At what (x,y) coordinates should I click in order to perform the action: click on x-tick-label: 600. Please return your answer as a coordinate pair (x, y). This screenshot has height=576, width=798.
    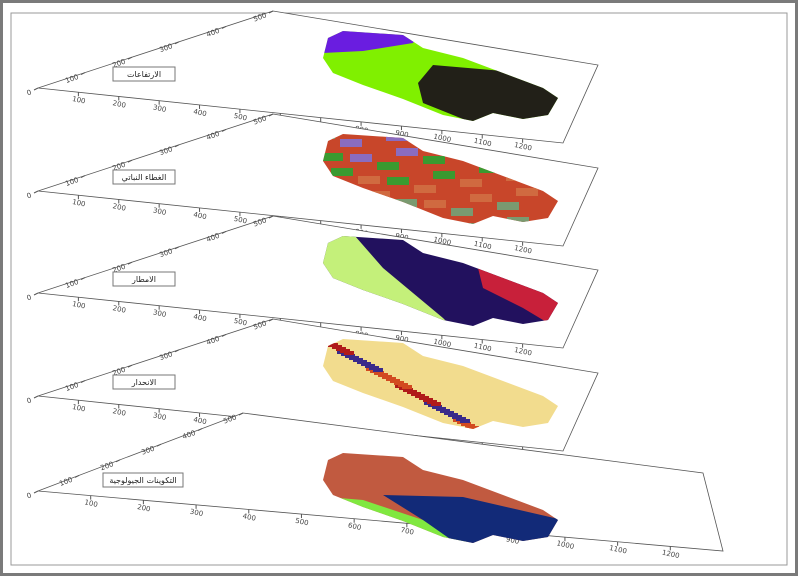
    Looking at the image, I should click on (354, 526).